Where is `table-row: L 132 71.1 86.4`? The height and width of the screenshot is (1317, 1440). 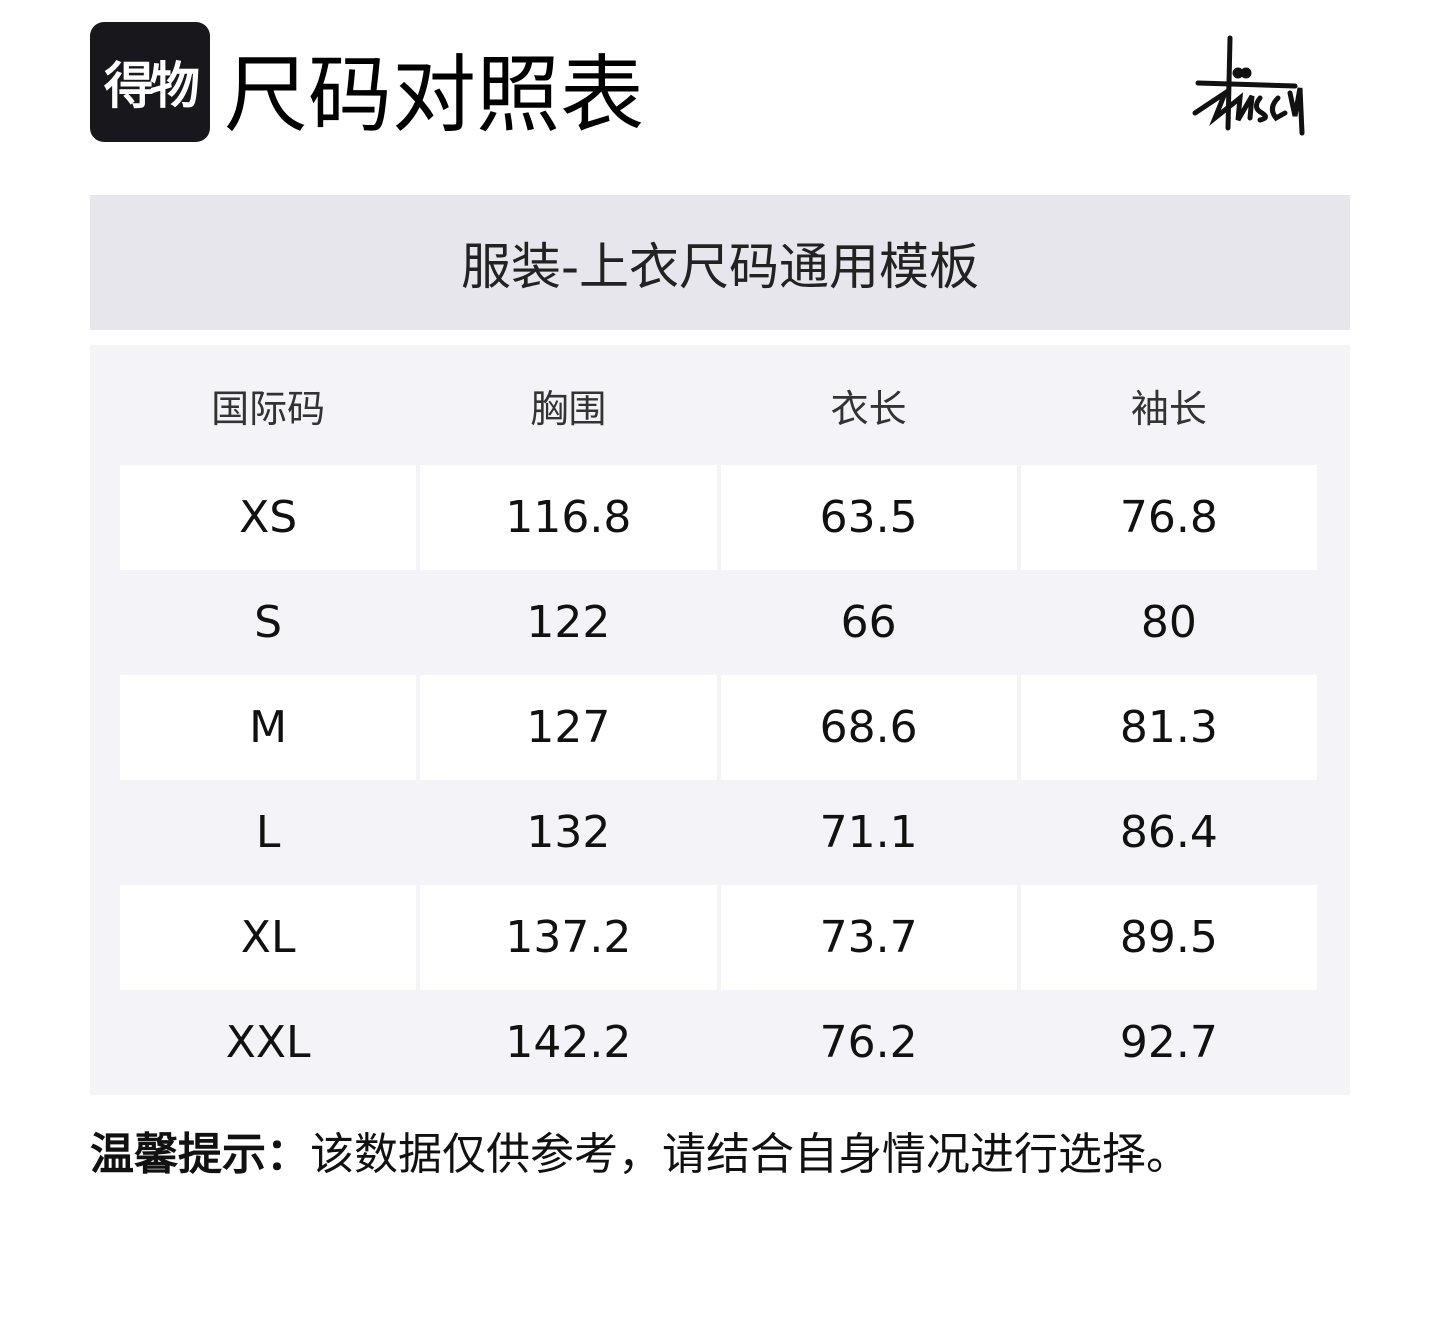
table-row: L 132 71.1 86.4 is located at coordinates (718, 832).